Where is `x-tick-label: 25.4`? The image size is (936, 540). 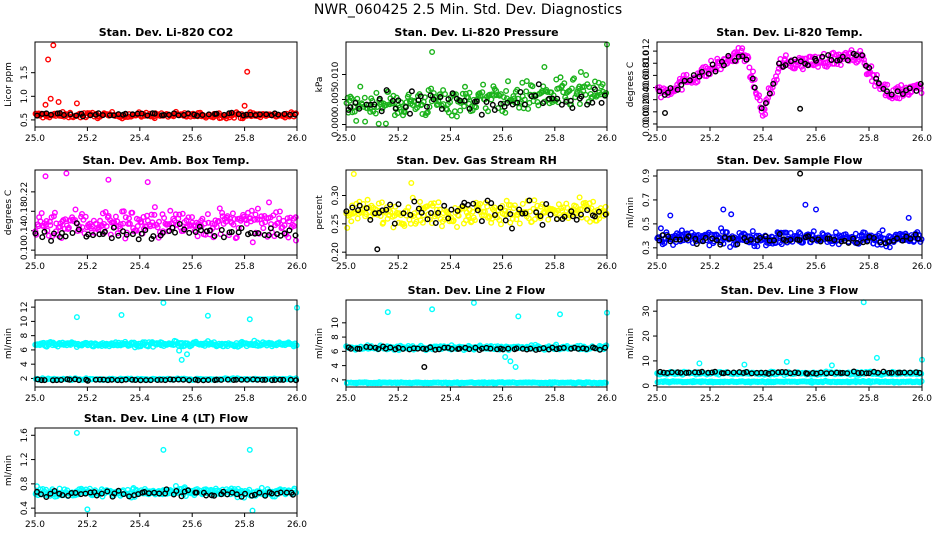 x-tick-label: 25.4 is located at coordinates (450, 267).